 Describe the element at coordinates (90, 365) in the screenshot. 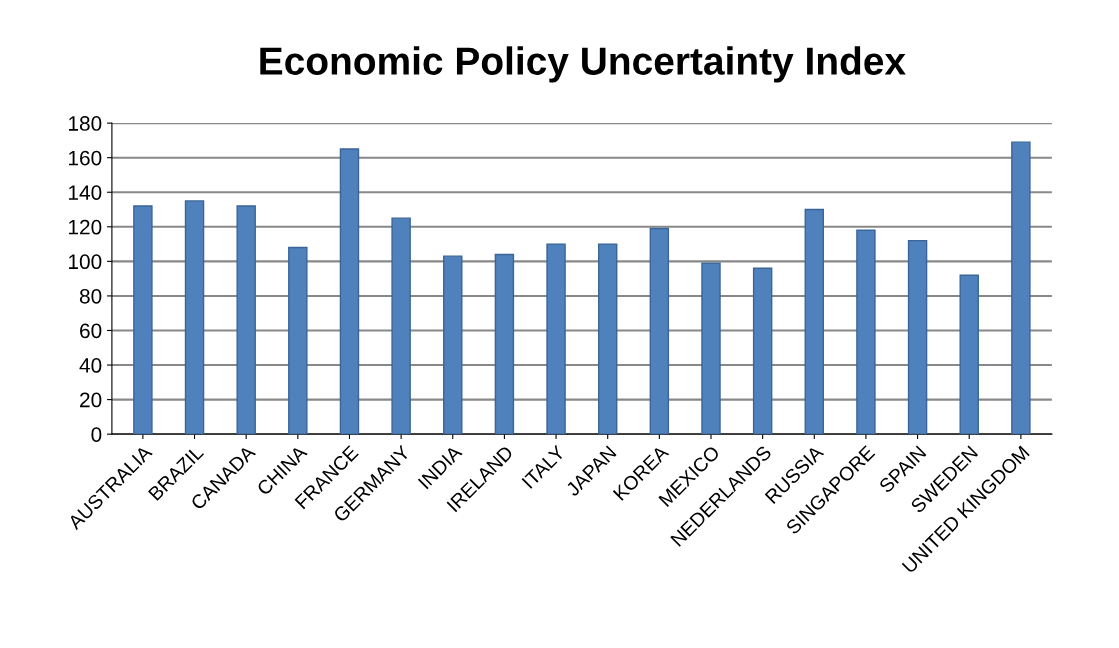

I see `y-tick-label: 40` at that location.